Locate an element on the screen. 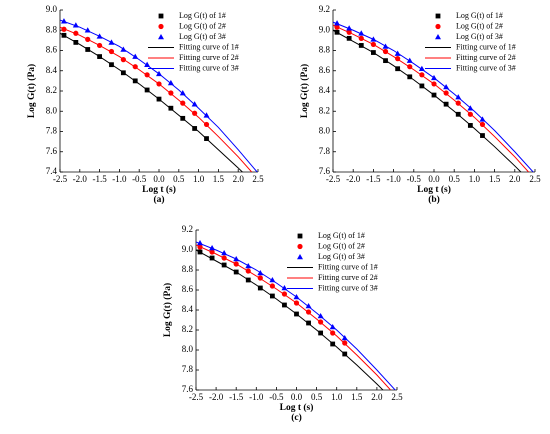  y-tick-label: 7.4 is located at coordinates (52, 171).